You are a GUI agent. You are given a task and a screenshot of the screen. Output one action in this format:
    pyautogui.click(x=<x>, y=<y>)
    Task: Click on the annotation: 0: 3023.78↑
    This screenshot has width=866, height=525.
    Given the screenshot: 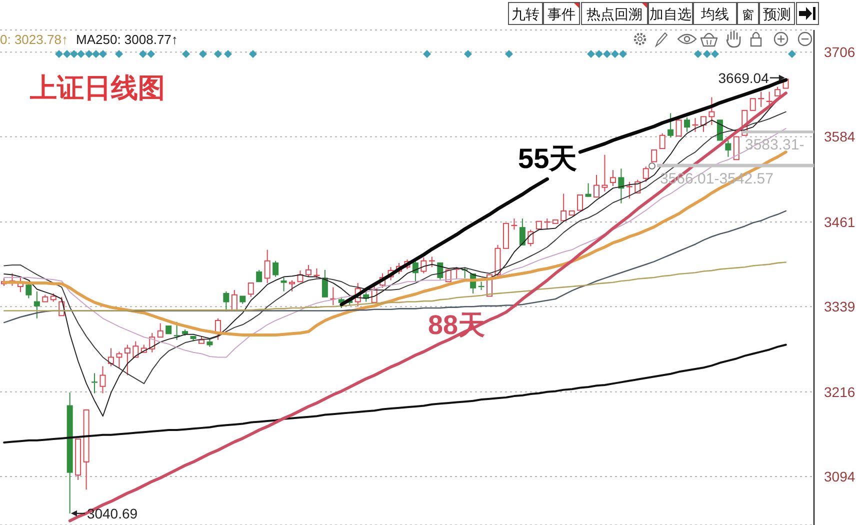 What is the action you would take?
    pyautogui.click(x=34, y=39)
    